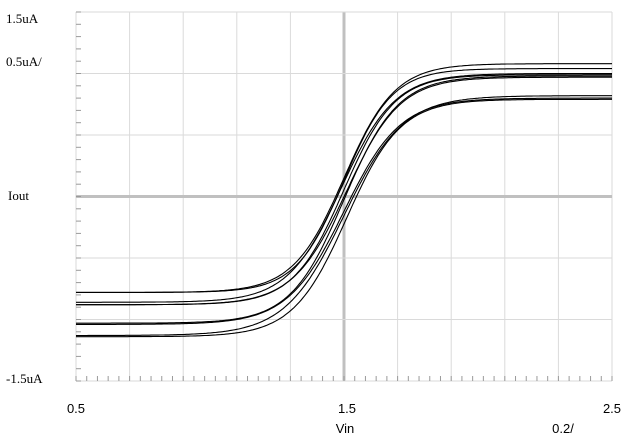  Describe the element at coordinates (24, 61) in the screenshot. I see `y-division-label: 0.5uA/` at that location.